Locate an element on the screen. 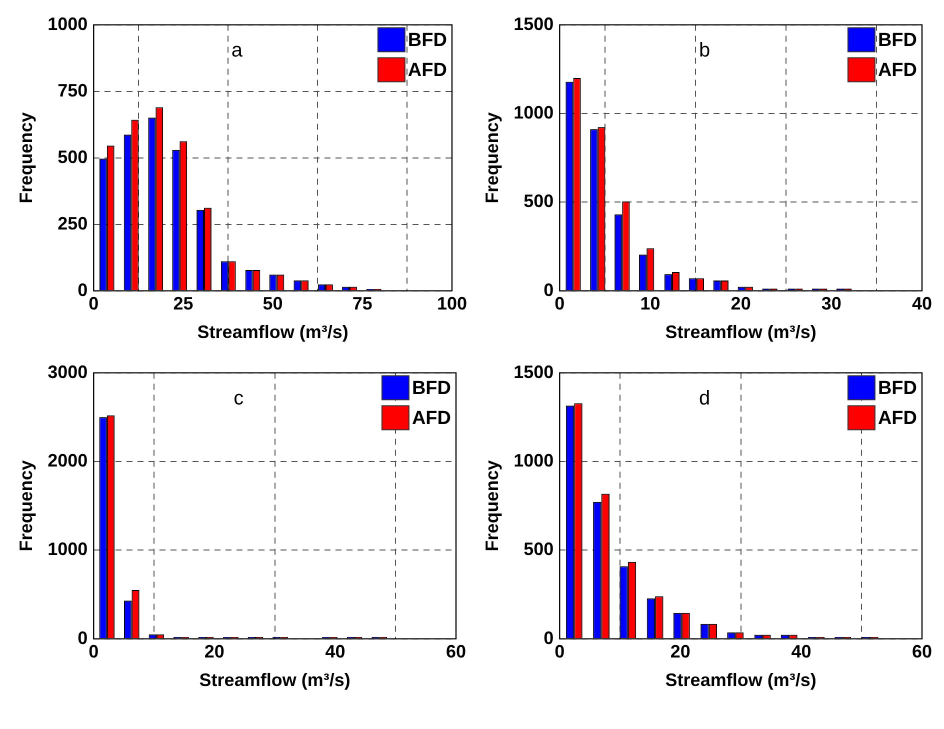 Image resolution: width=944 pixels, height=729 pixels. x-tick-label: 10 is located at coordinates (650, 304).